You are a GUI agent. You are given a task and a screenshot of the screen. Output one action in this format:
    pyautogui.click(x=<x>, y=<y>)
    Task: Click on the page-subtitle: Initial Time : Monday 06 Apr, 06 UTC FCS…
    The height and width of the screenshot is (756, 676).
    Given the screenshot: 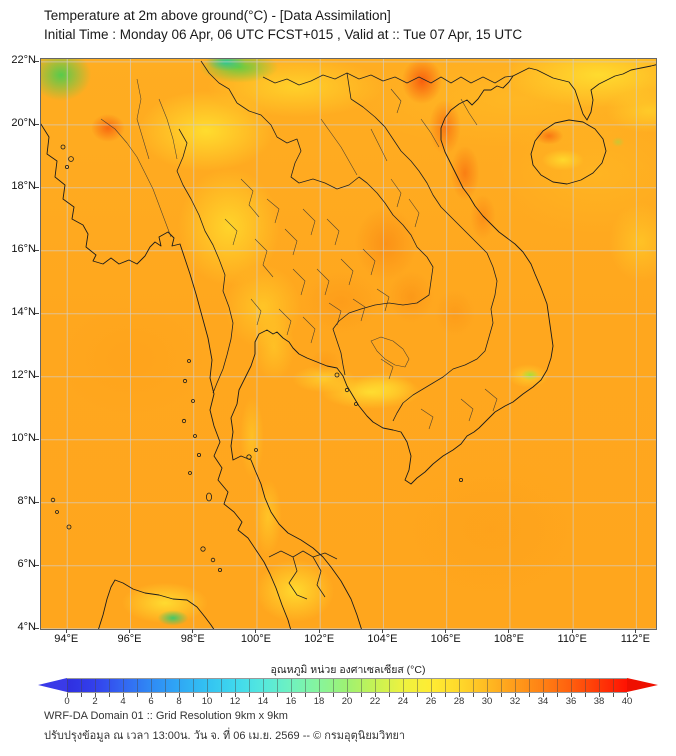 What is the action you would take?
    pyautogui.click(x=283, y=34)
    